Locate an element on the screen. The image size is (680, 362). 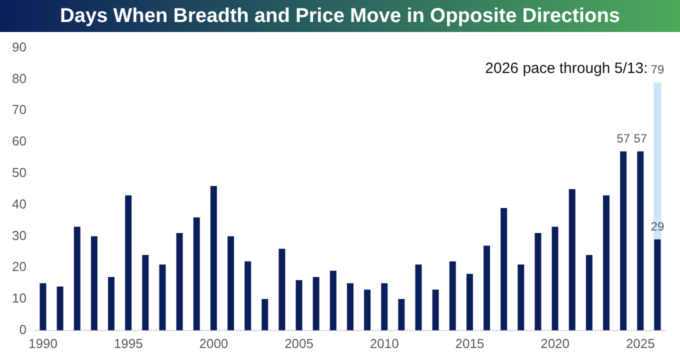
x-tick-label: 2025 is located at coordinates (640, 343).